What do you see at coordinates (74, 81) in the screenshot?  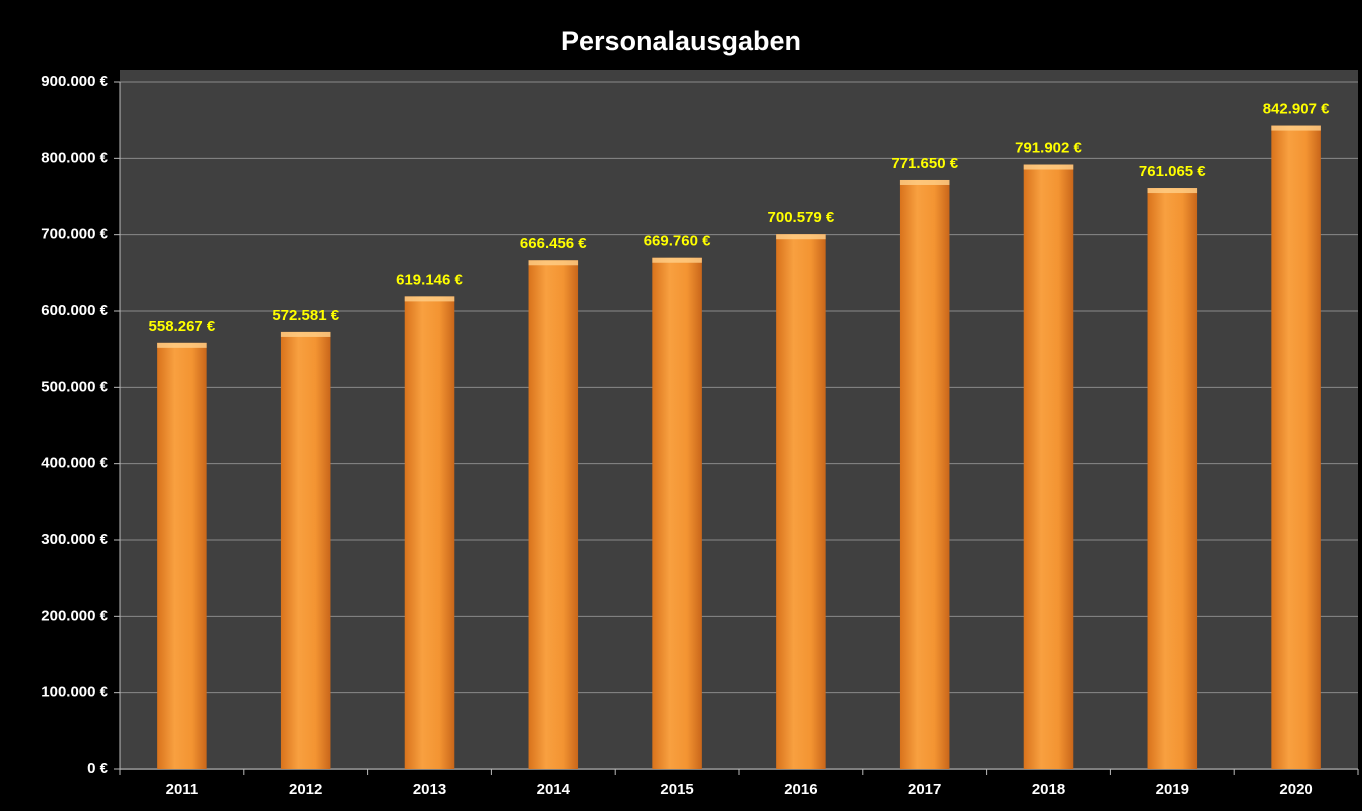 I see `y-tick-label: 900.000 €` at bounding box center [74, 81].